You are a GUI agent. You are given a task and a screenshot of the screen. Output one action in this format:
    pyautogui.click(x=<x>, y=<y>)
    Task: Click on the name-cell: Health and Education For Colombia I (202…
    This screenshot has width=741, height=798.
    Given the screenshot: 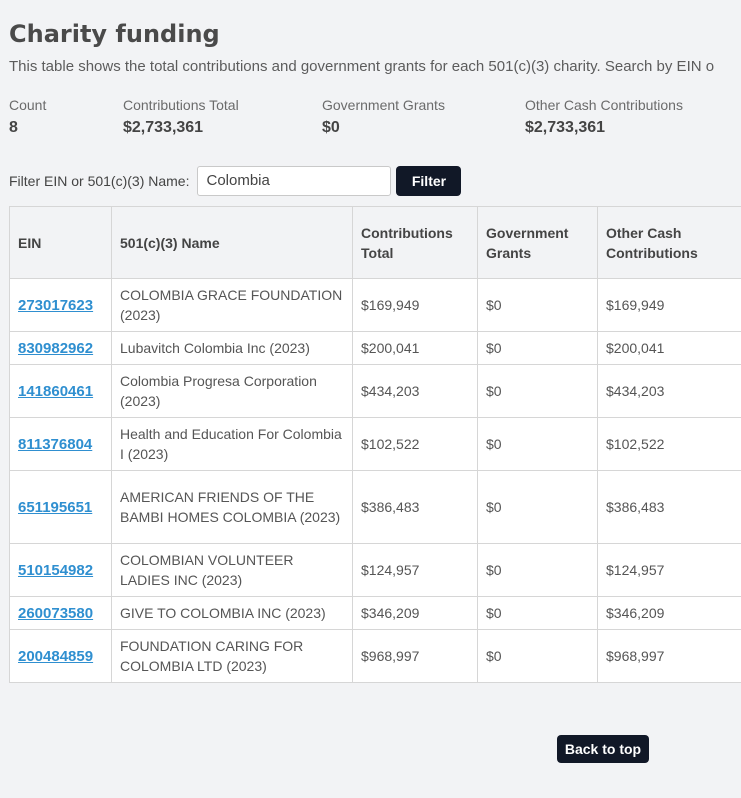 What is the action you would take?
    pyautogui.click(x=232, y=444)
    